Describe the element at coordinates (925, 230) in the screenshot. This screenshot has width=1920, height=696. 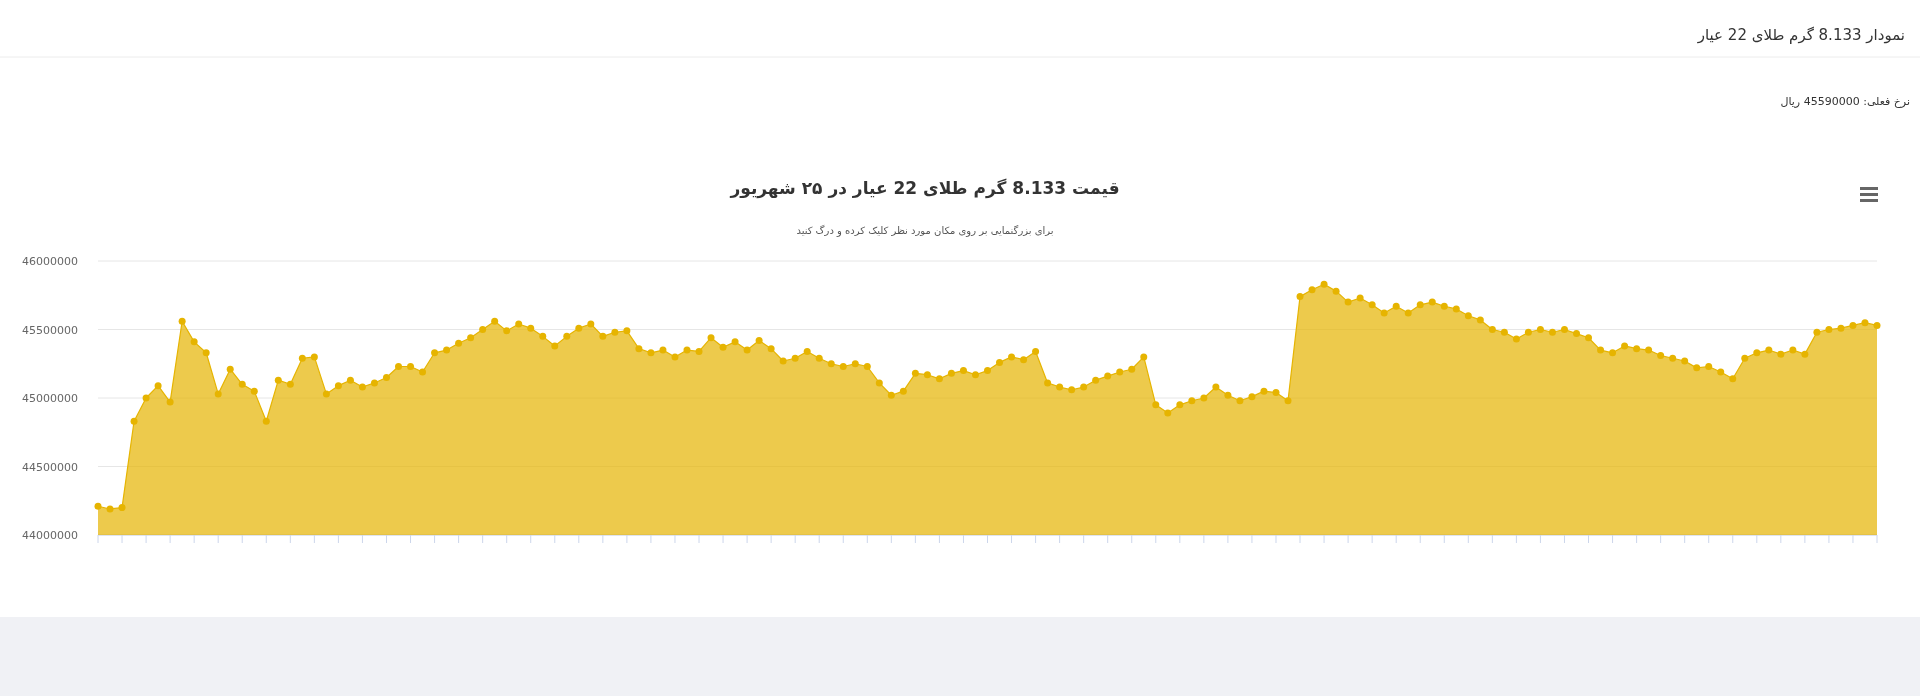
I see `chart-subtitle: برای بزرگنمایی بر روی مکان مورد نظر کلیک کرده و درگ کنید` at that location.